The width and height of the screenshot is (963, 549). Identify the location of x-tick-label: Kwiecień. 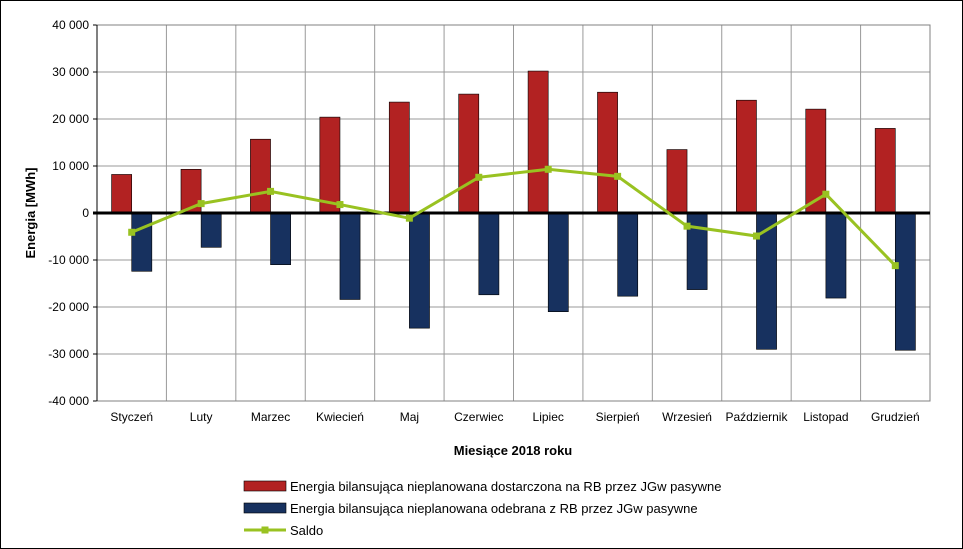
(340, 417).